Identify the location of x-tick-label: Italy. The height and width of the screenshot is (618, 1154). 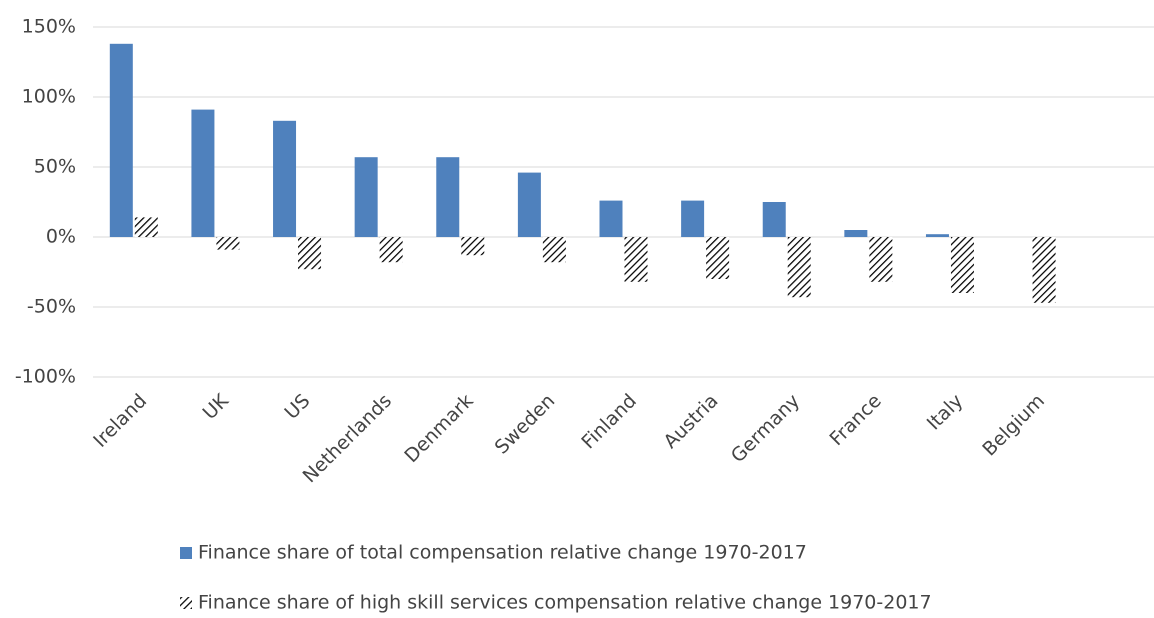
(945, 412).